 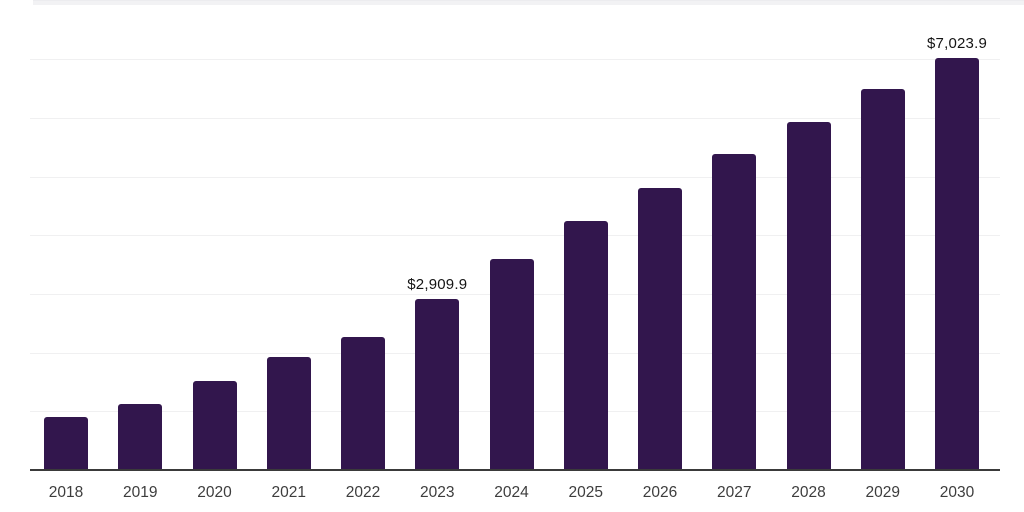 I want to click on bar-2024, so click(x=511, y=364).